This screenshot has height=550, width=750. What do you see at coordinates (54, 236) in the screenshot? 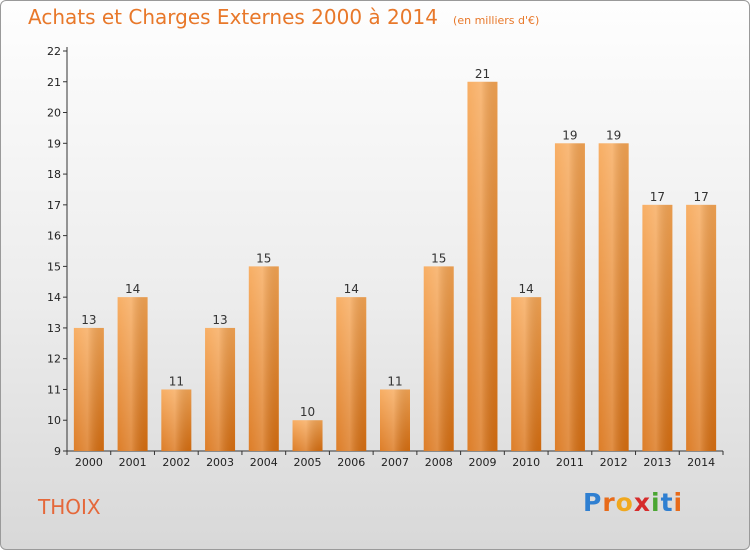
I see `y-tick-label: 16` at bounding box center [54, 236].